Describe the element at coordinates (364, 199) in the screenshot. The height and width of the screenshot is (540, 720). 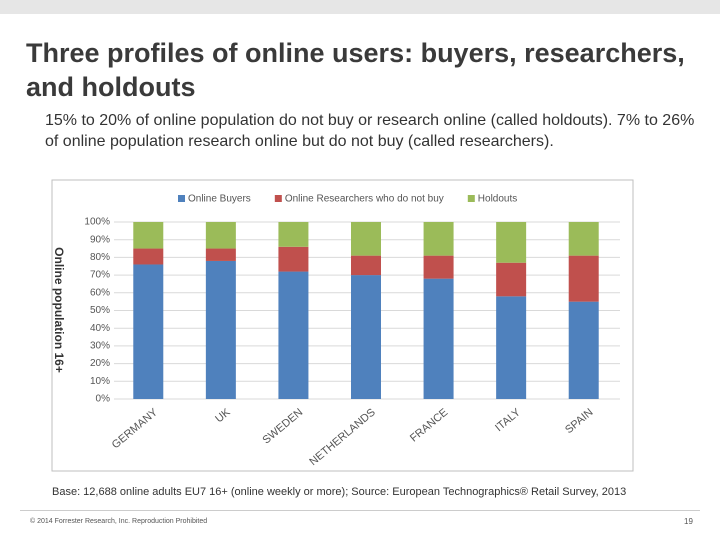
I see `legend-label: Online Researchers who do not buy` at that location.